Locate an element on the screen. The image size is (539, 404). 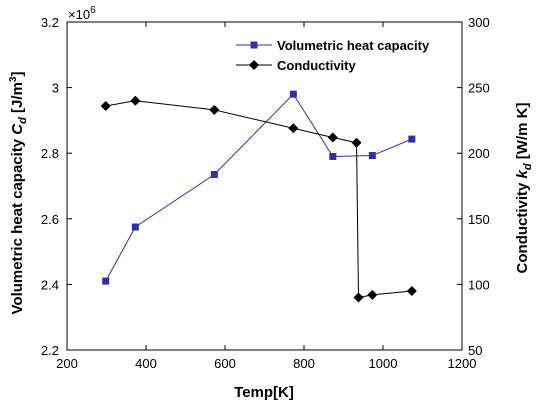
legend: Volumetric heat capacity Conductivity is located at coordinates (333, 55).